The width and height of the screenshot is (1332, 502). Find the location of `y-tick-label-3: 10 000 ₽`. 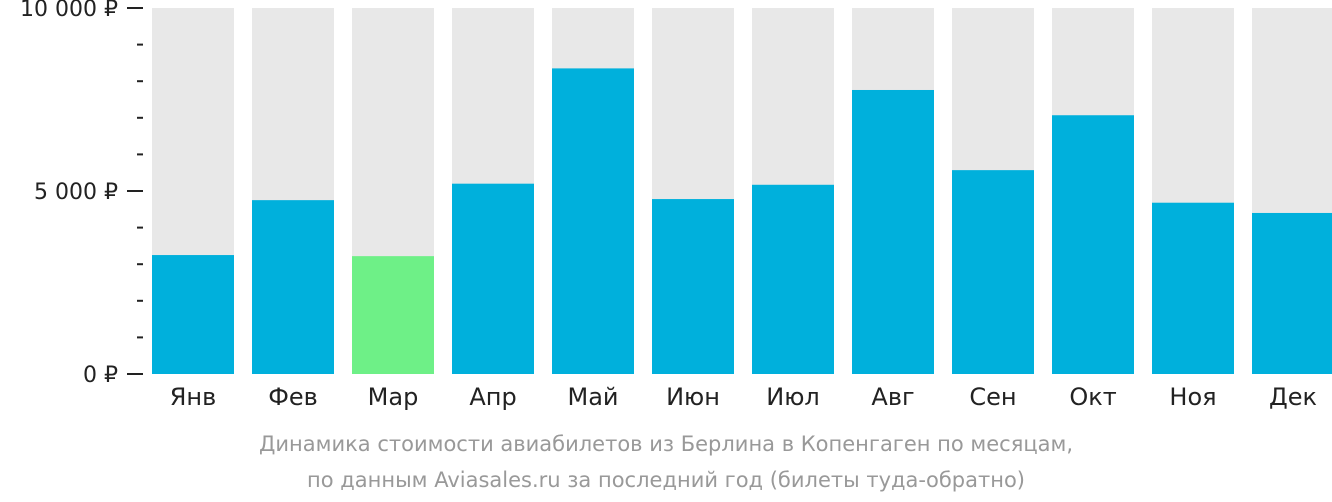

y-tick-label-3: 10 000 ₽ is located at coordinates (69, 11).